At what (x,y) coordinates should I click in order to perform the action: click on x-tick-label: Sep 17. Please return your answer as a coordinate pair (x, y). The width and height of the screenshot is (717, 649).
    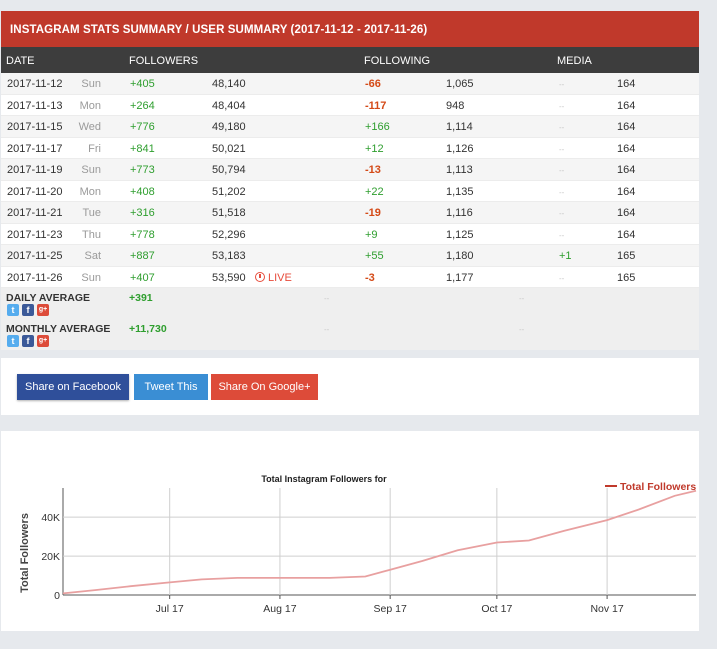
    Looking at the image, I should click on (390, 609).